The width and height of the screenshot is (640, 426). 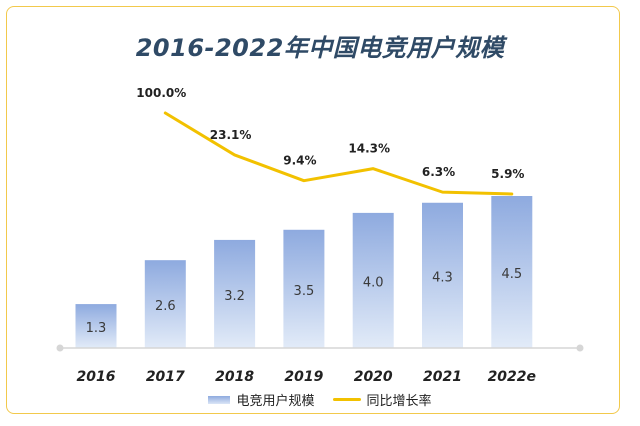 I want to click on bar-2016, so click(x=96, y=326).